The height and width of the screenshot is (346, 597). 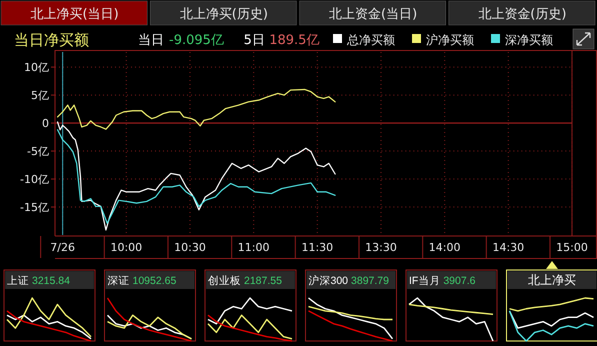 What do you see at coordinates (552, 280) in the screenshot?
I see `chart-title: 北上净买` at bounding box center [552, 280].